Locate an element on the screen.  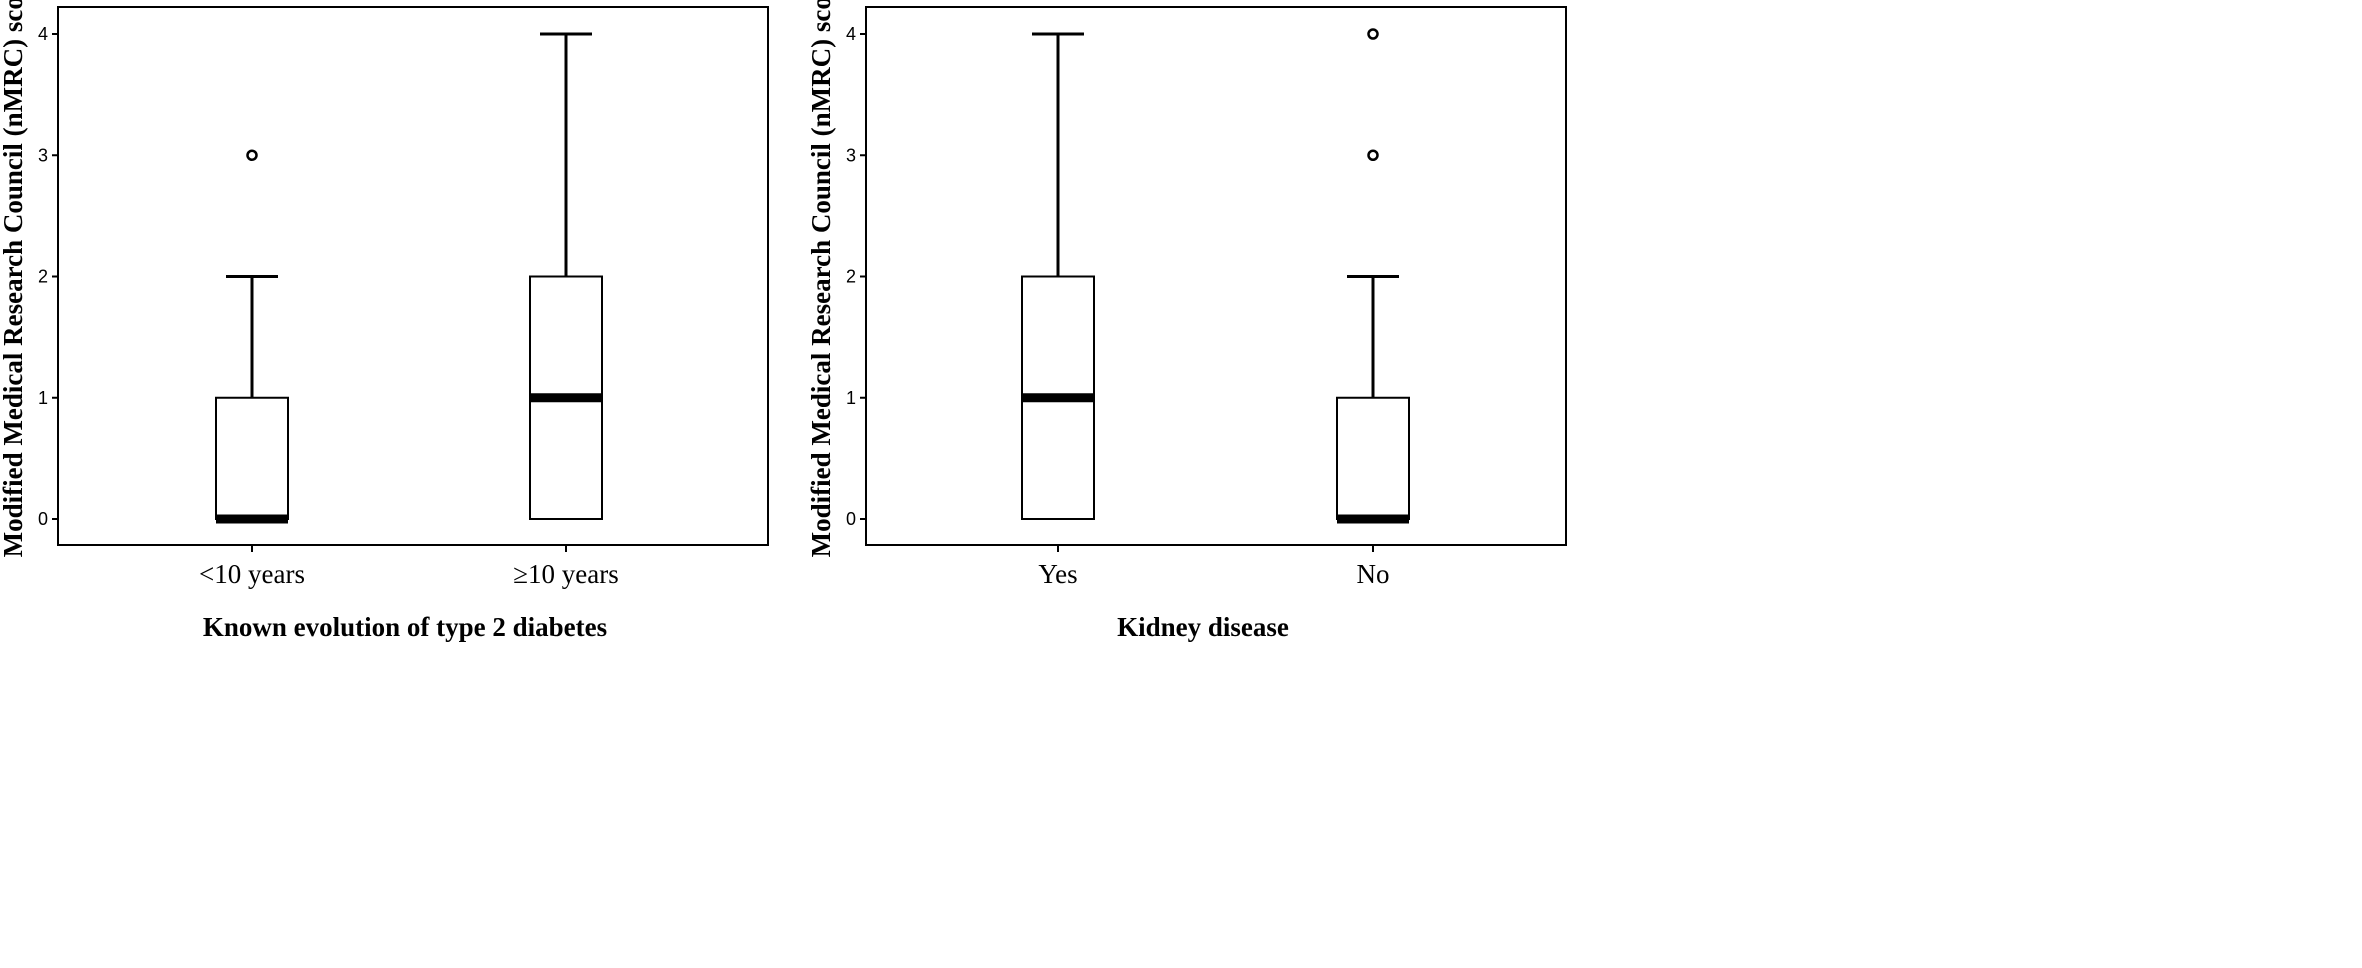
x-axis-title: Kidney disease is located at coordinates (1203, 627).